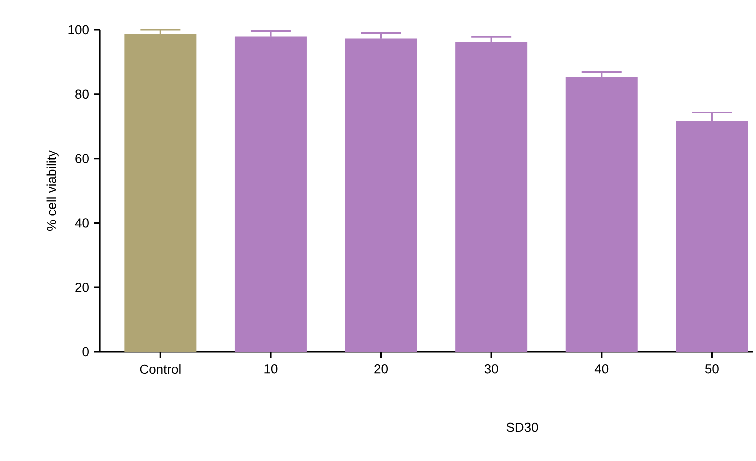 The image size is (756, 461). Describe the element at coordinates (271, 369) in the screenshot. I see `x-tick-label: 10` at that location.